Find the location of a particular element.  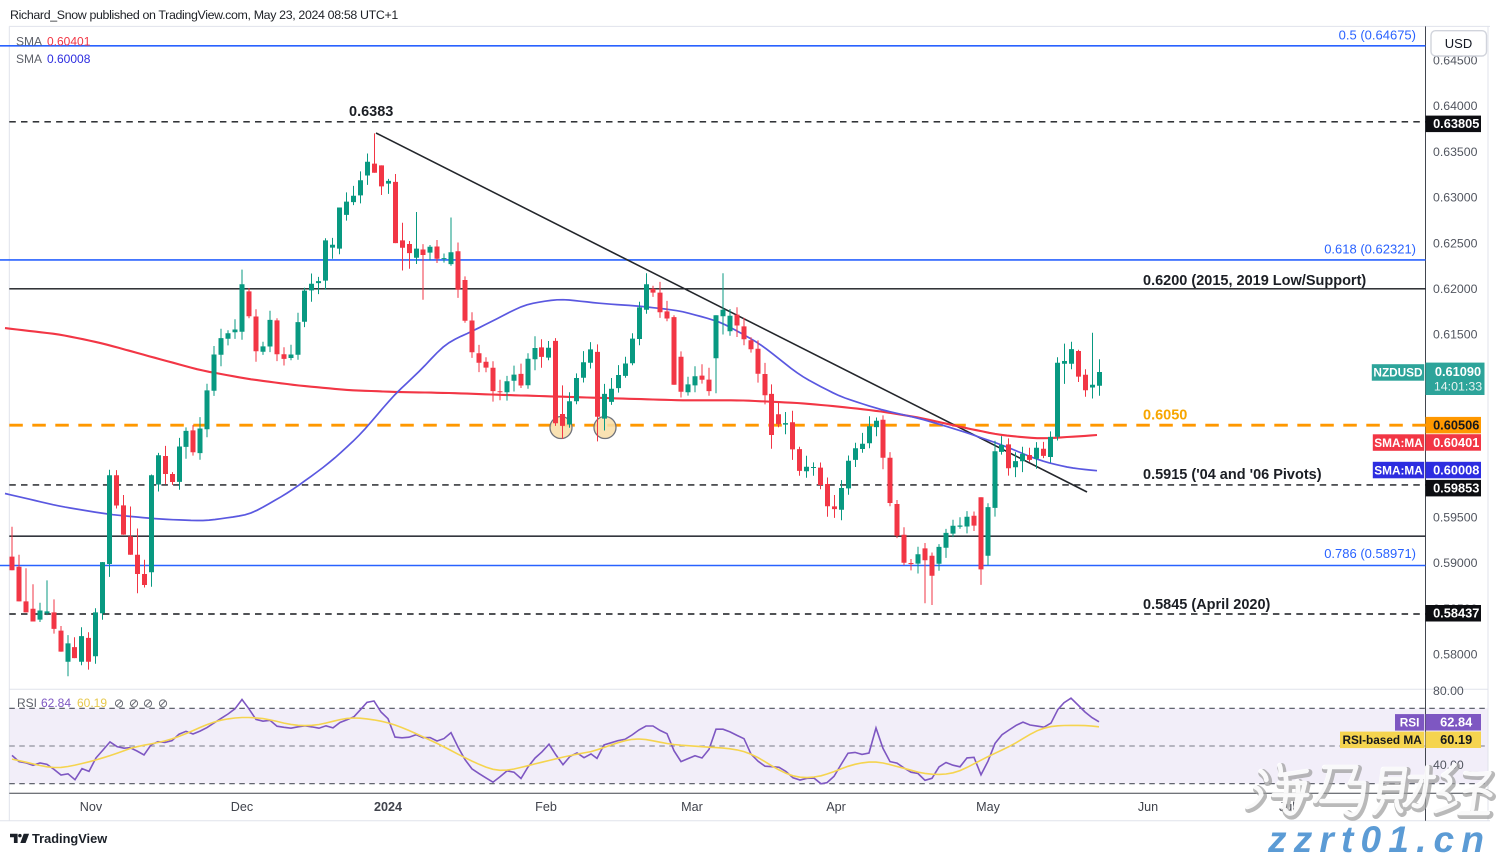

svg-text: Nov is located at coordinates (91, 807).